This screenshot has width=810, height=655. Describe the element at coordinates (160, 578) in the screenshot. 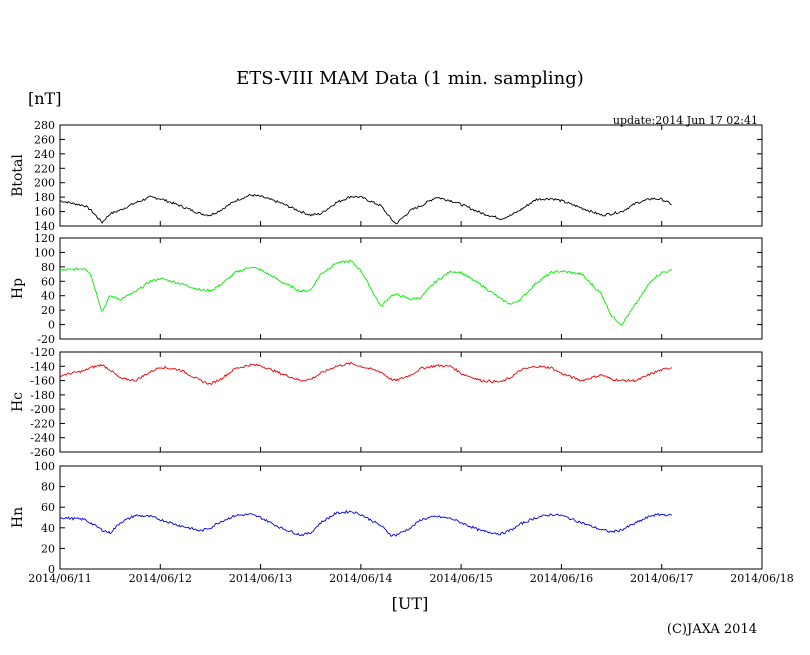

I see `x-tick-label: 2014/06/12` at that location.